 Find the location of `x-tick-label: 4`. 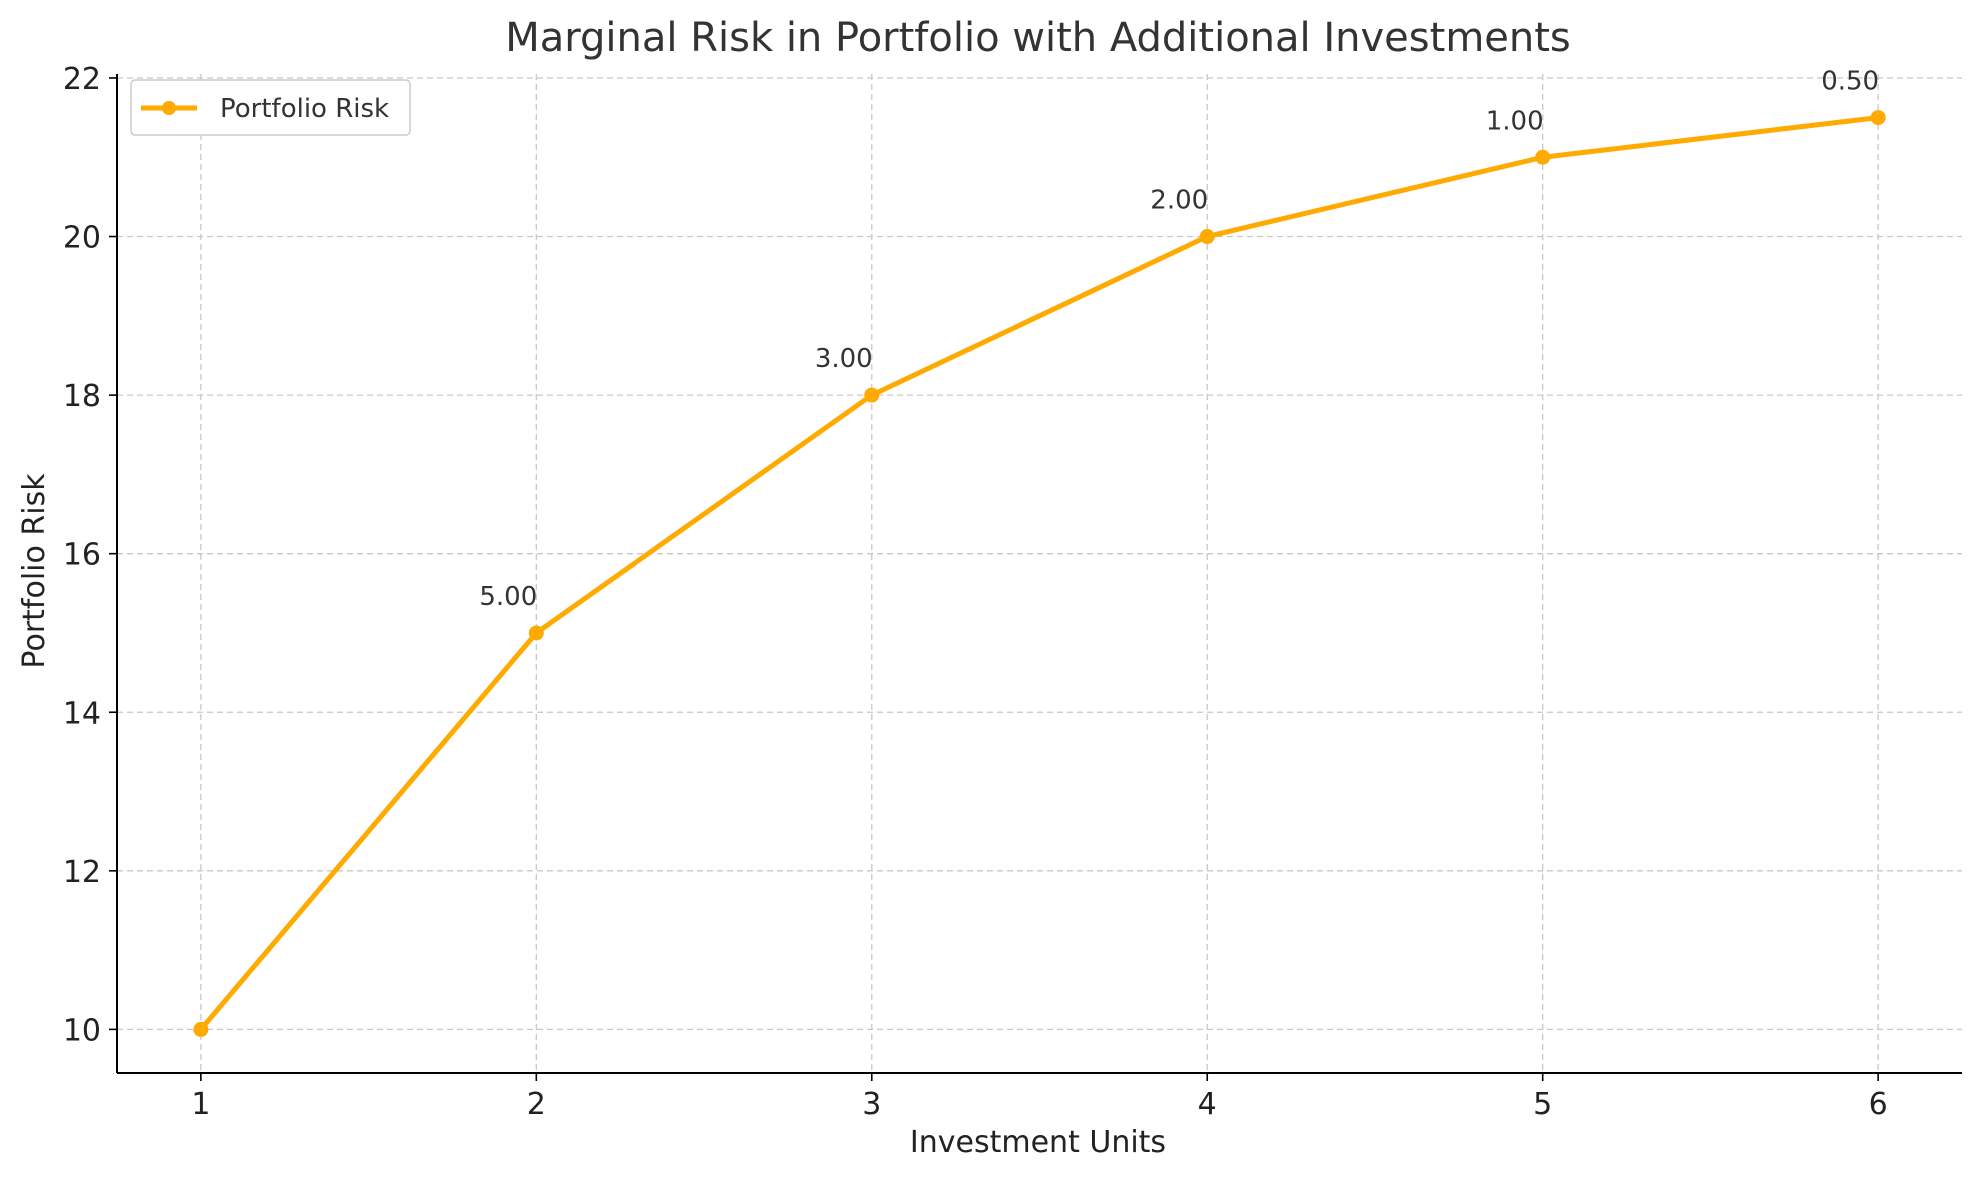

x-tick-label: 4 is located at coordinates (1207, 1104).